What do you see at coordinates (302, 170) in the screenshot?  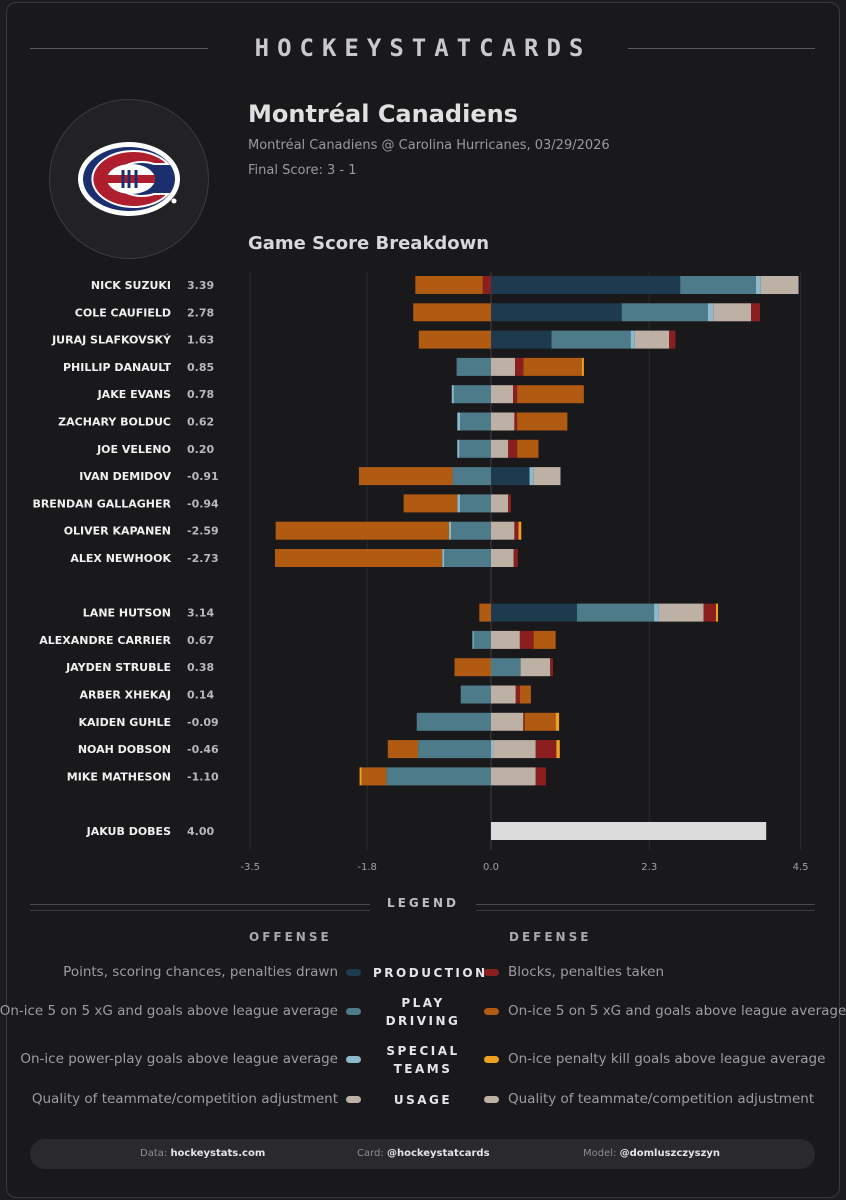 I see `final-score: Final Score: 3 - 1` at bounding box center [302, 170].